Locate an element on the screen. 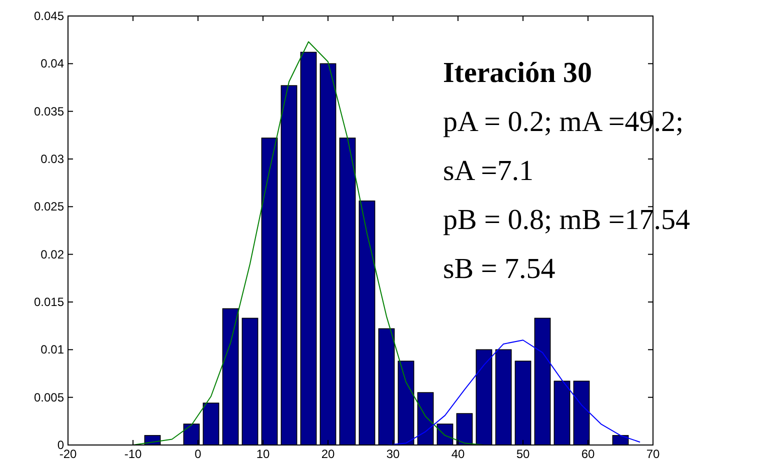 Image resolution: width=780 pixels, height=469 pixels. x-tick-label: -10 is located at coordinates (133, 454).